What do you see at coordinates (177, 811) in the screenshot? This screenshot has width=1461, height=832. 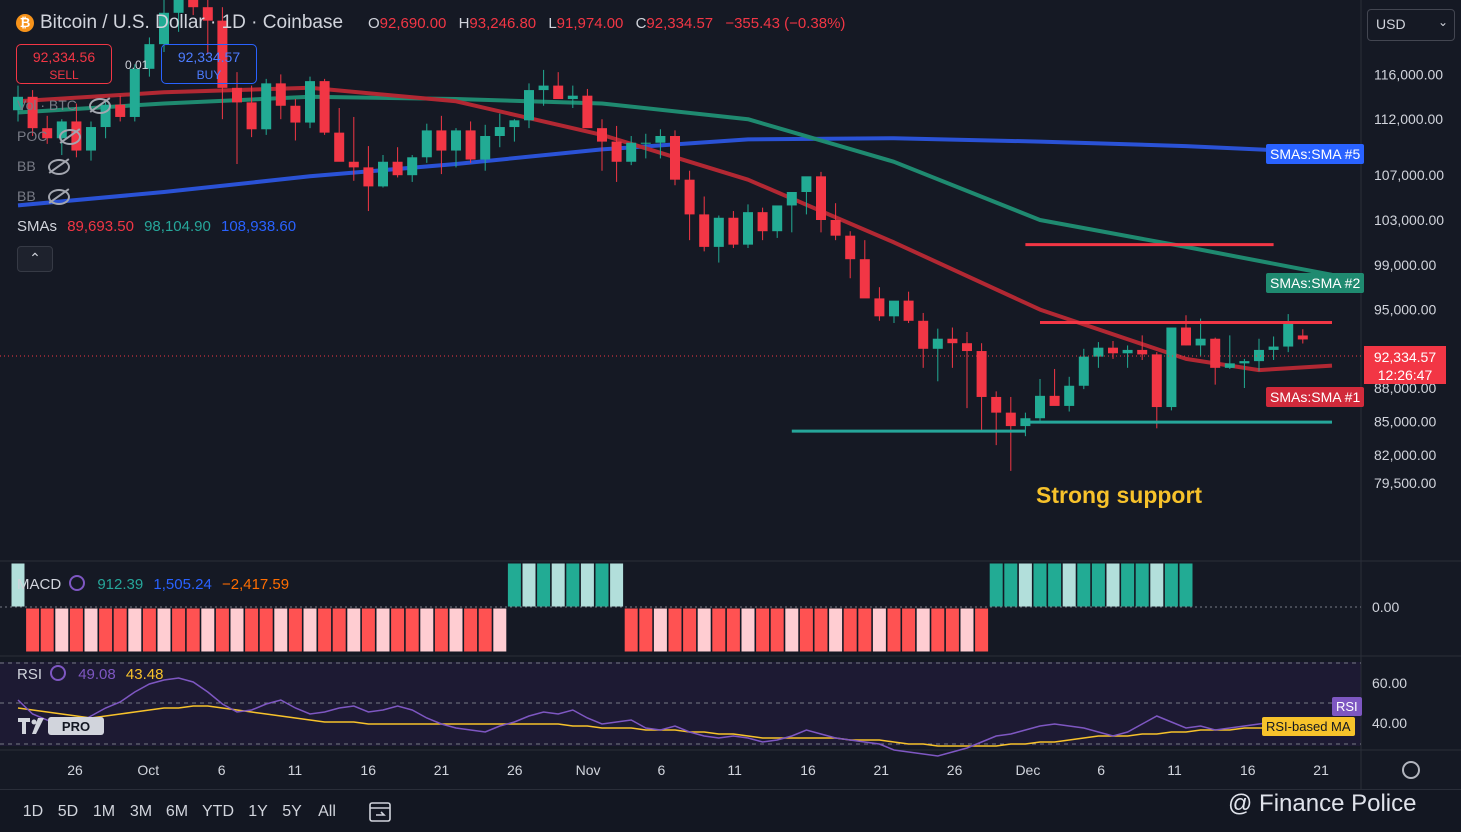 I see `tf-6m: 6M` at bounding box center [177, 811].